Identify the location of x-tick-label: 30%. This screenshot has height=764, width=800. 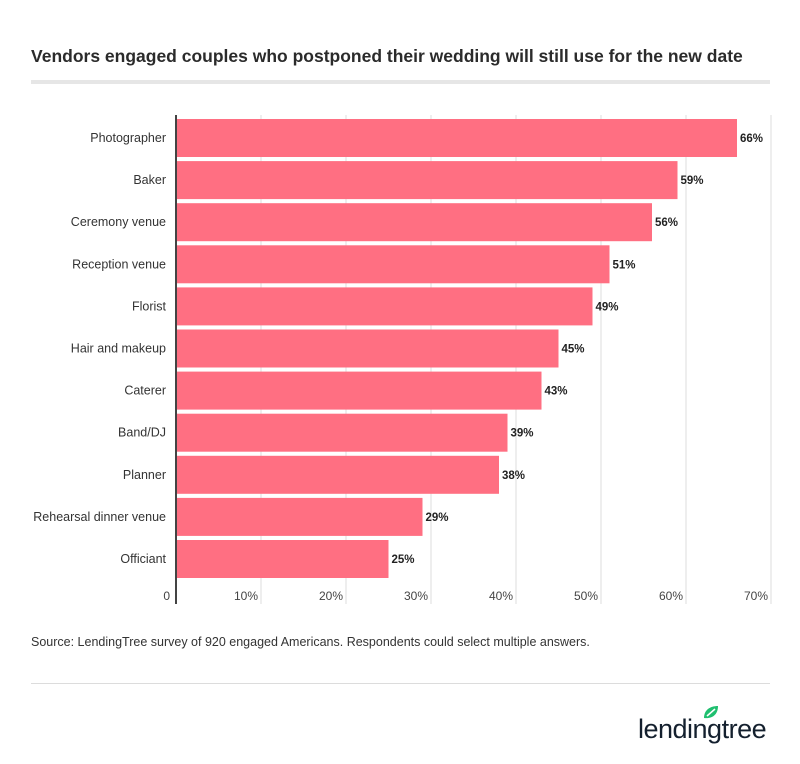
(416, 596).